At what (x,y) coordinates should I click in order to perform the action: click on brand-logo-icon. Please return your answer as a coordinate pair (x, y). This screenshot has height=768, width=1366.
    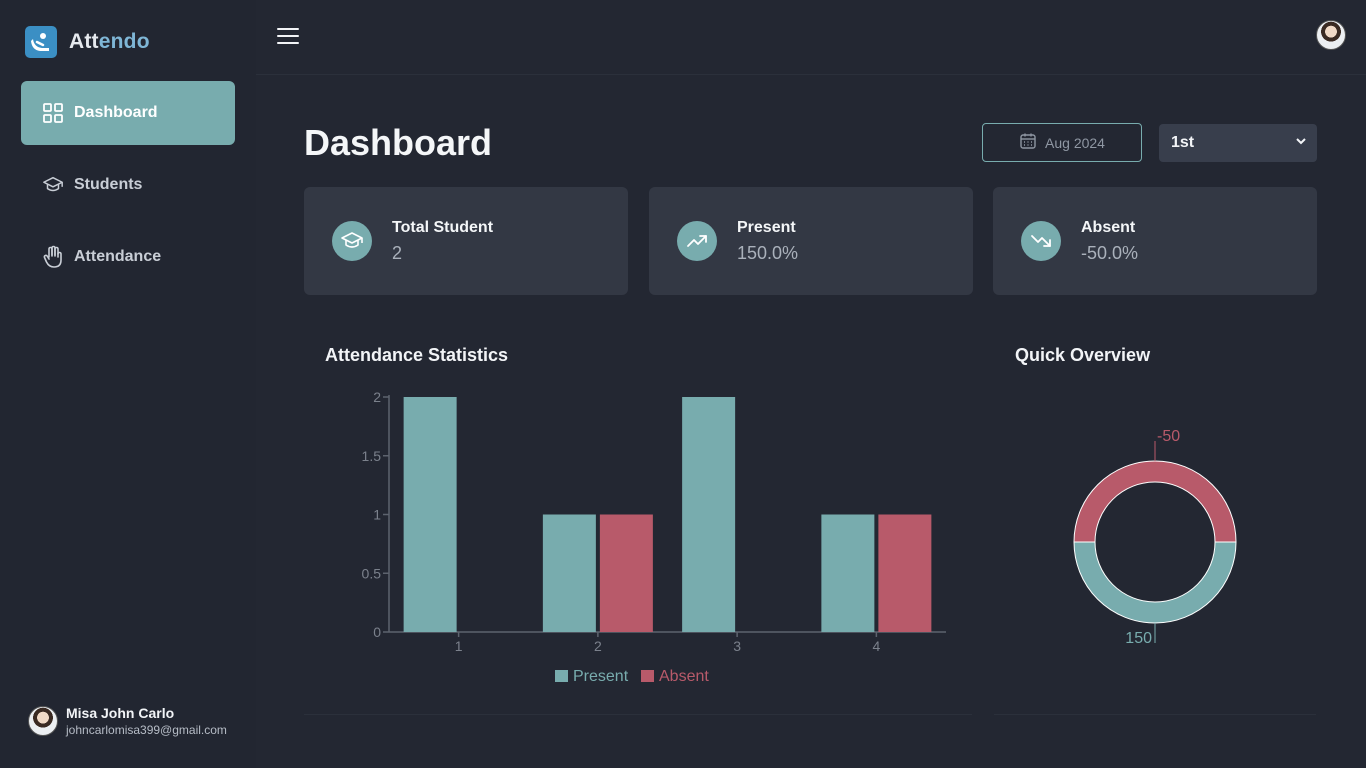
    Looking at the image, I should click on (41, 42).